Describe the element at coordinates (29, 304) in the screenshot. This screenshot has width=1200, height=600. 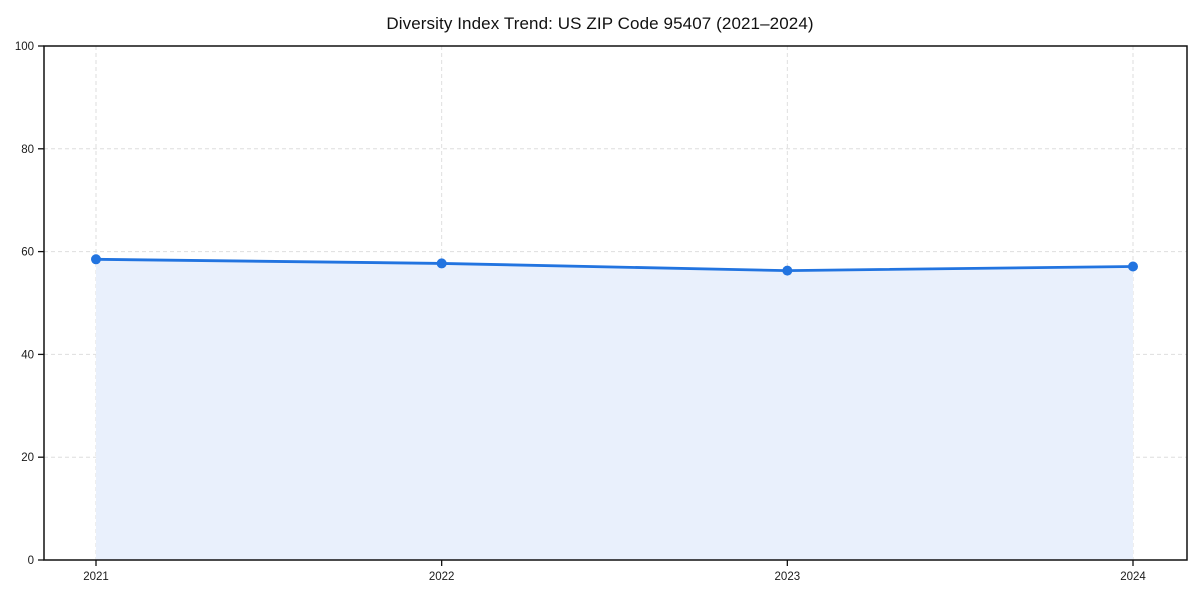
I see `y-axis: 0 20 40 60 80 100` at that location.